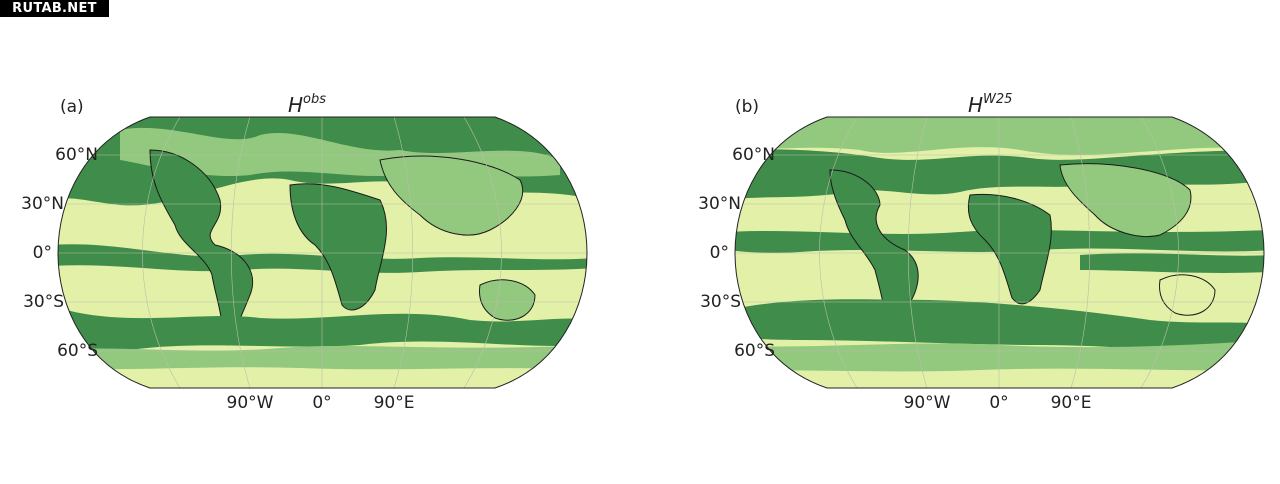 Image resolution: width=1280 pixels, height=484 pixels. Describe the element at coordinates (307, 104) in the screenshot. I see `panel-title: Hobs` at that location.